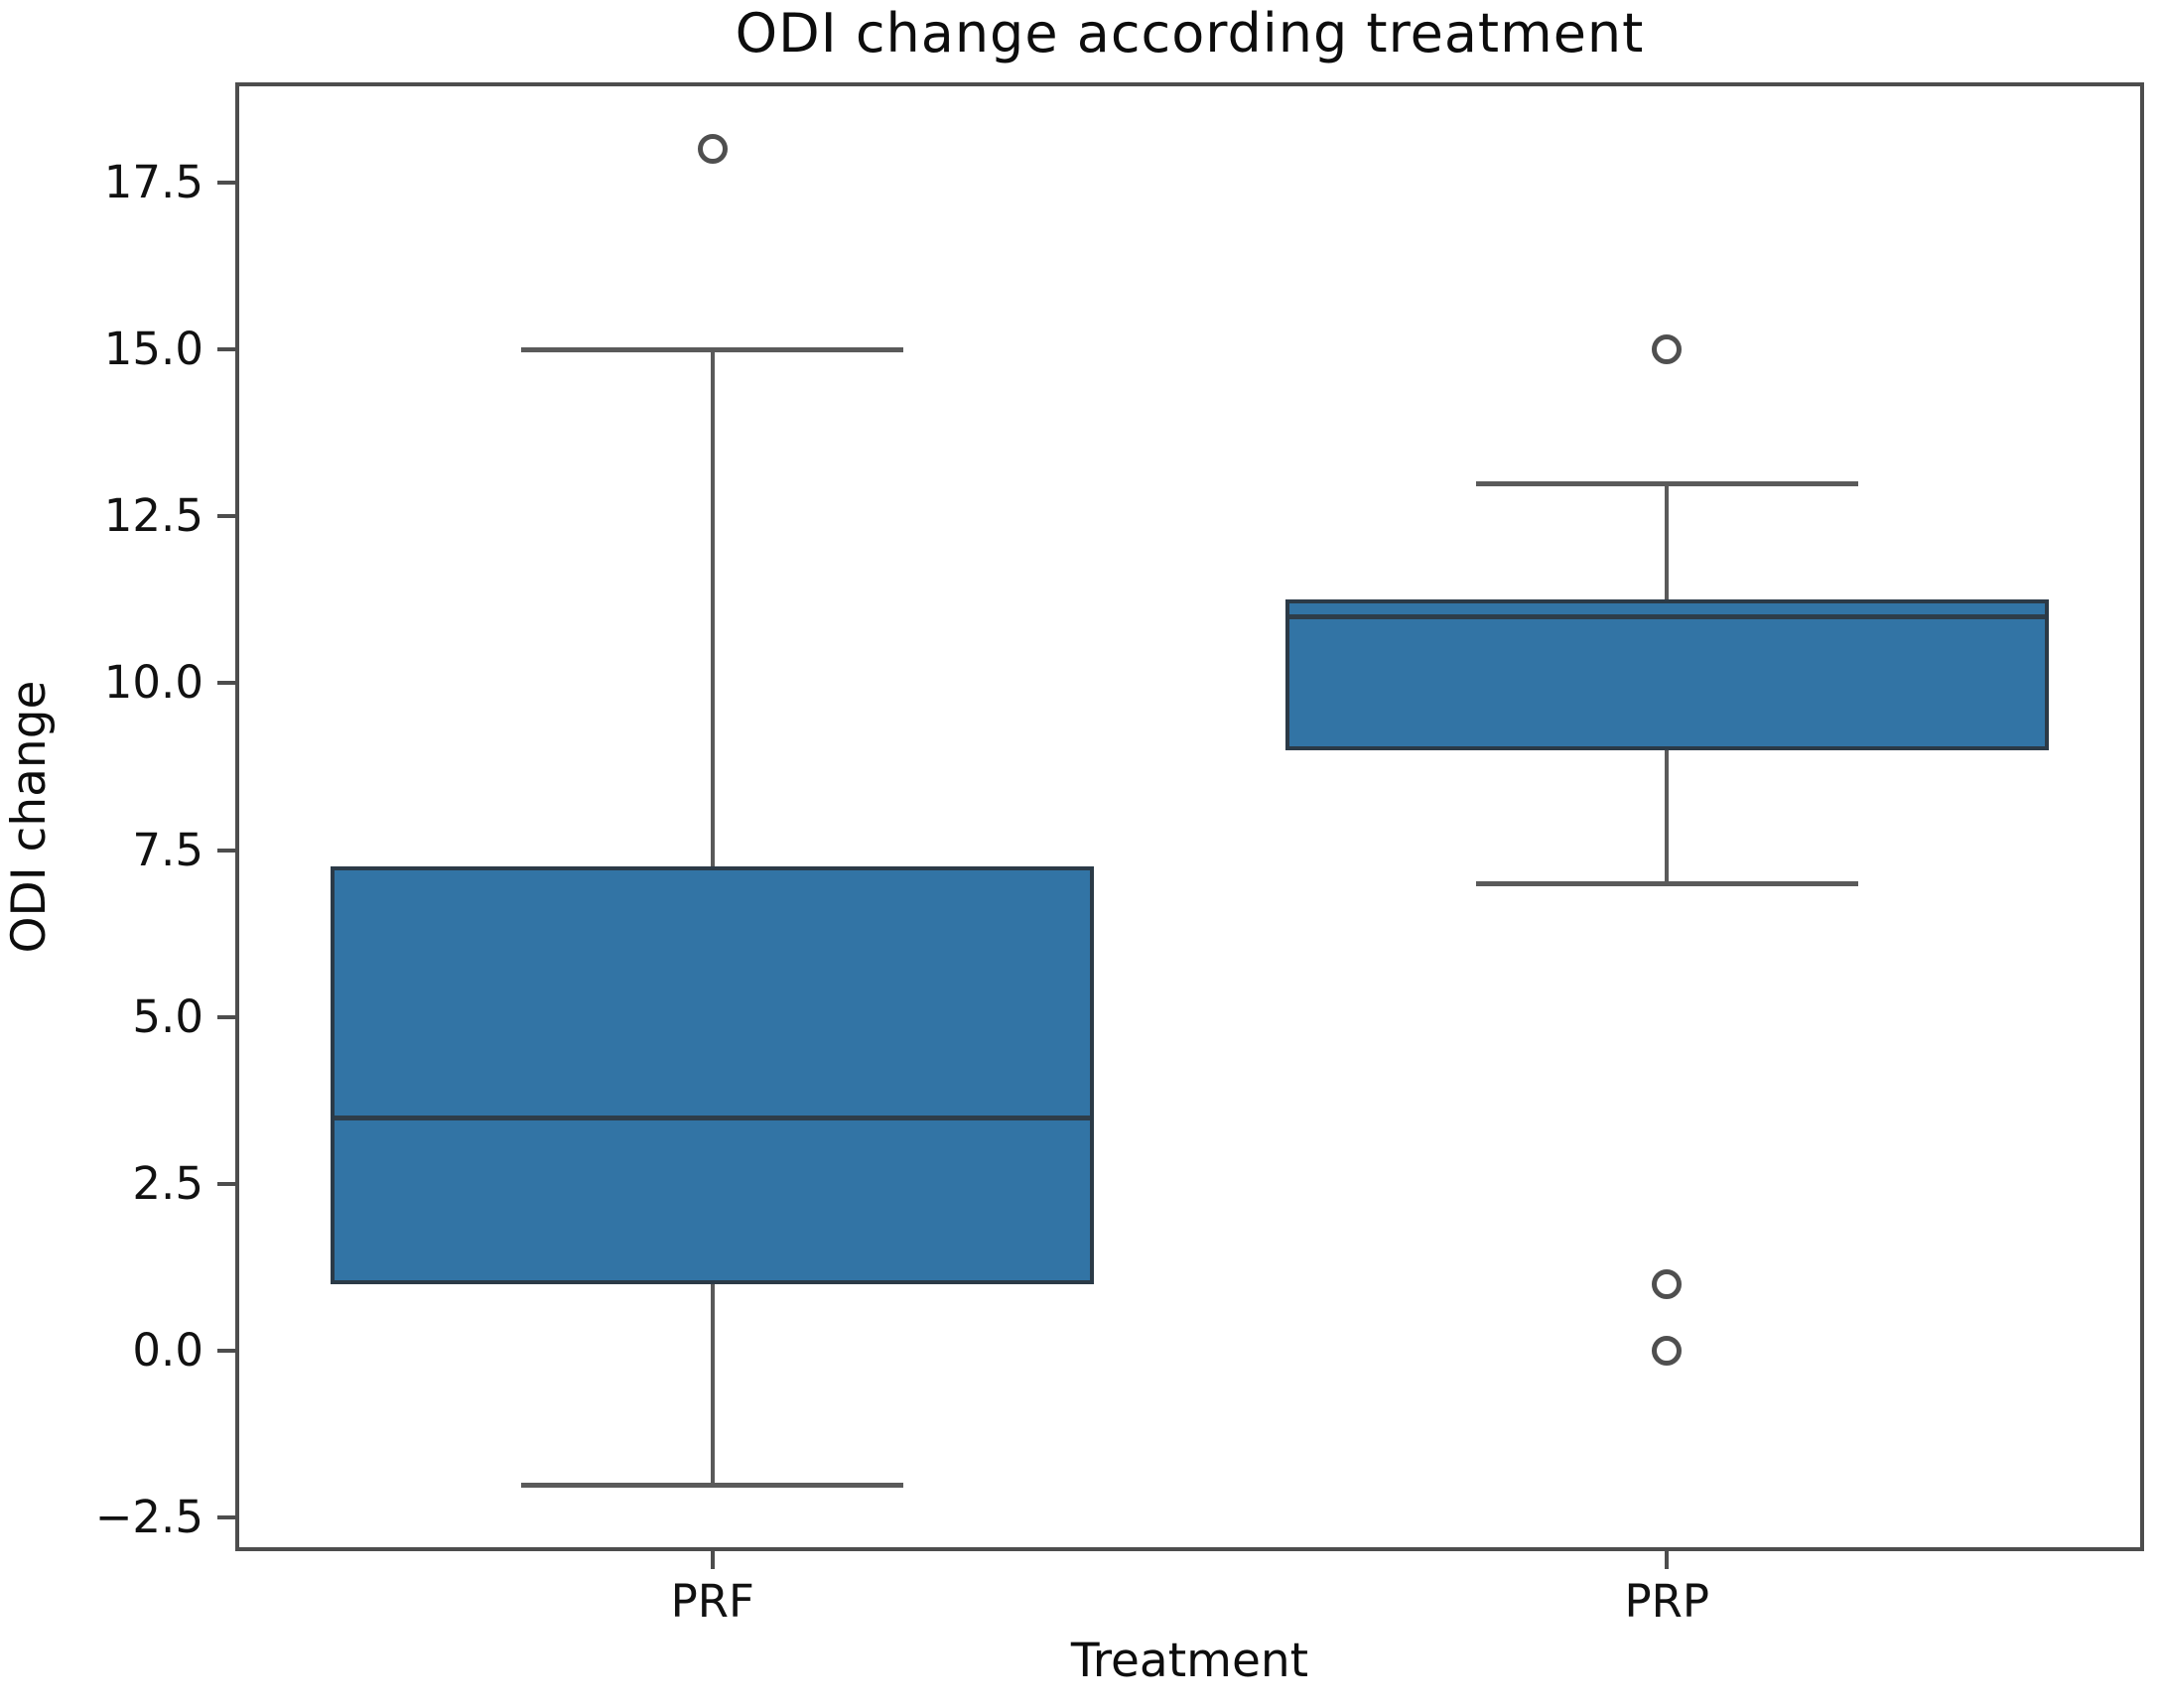 The height and width of the screenshot is (1708, 2159). I want to click on y-tick-label: 5.0, so click(167, 1016).